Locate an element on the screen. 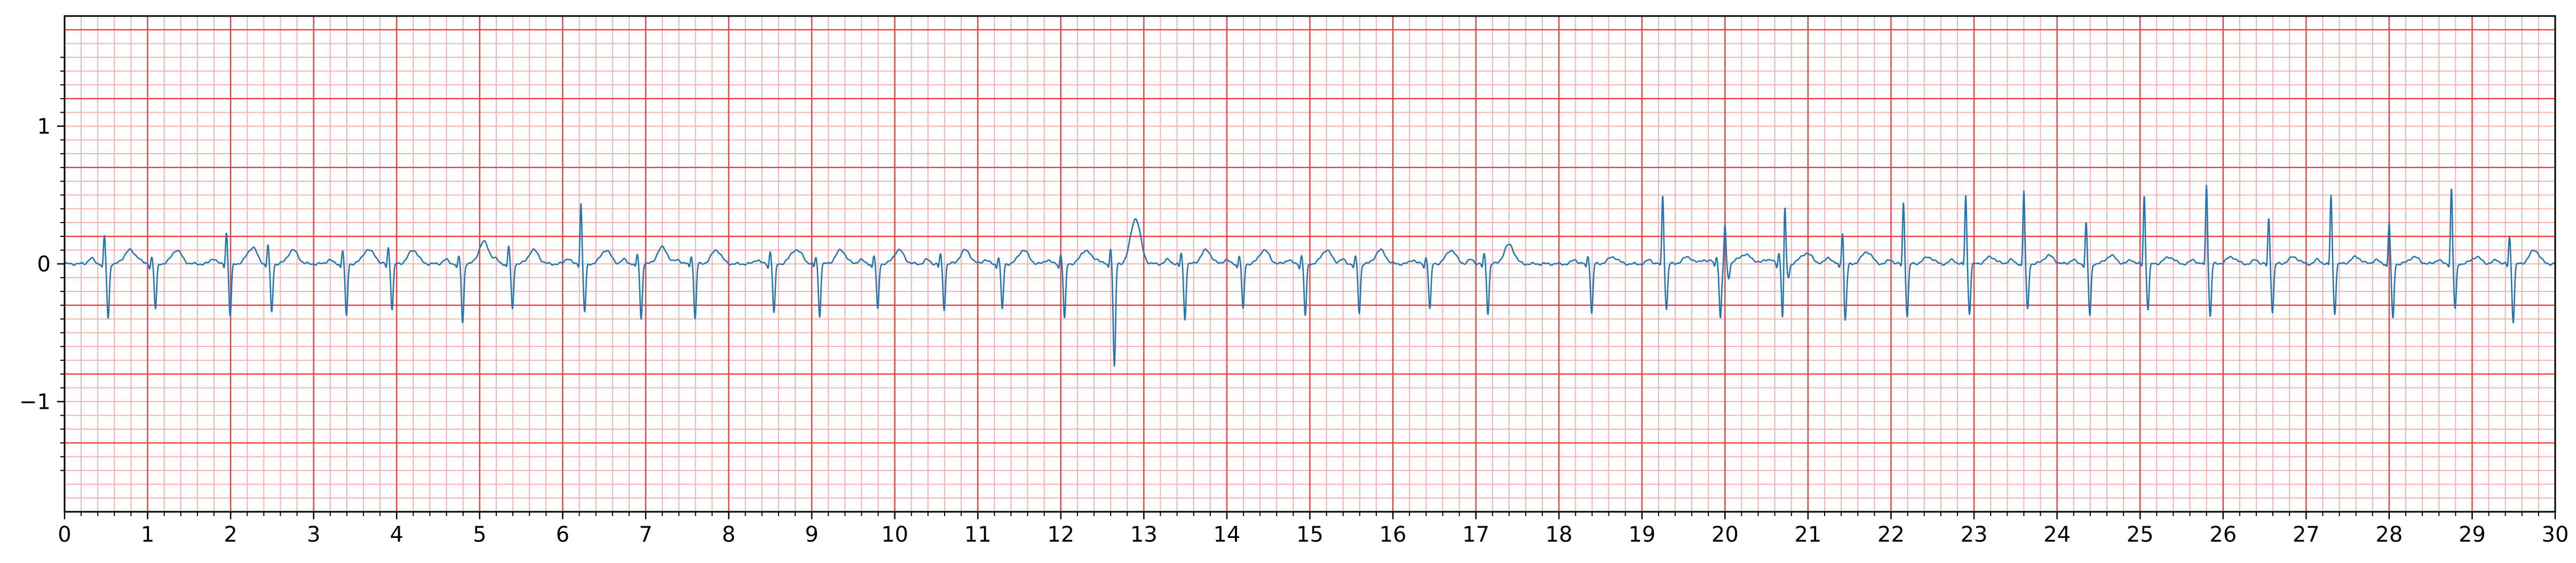 This screenshot has height=563, width=2576. x-tick-label: 30 is located at coordinates (2555, 534).